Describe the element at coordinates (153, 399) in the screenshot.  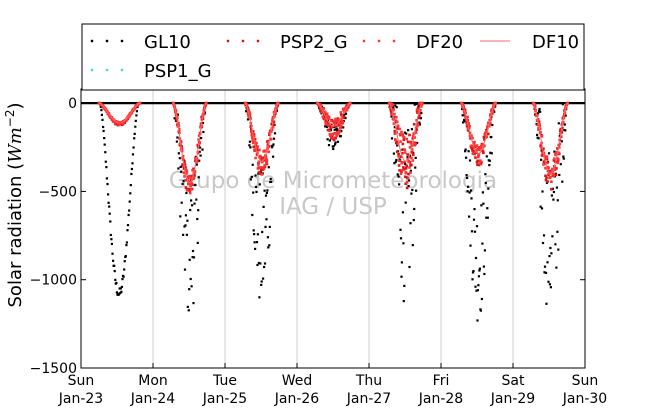
I see `x-tick-date: Jan-24` at that location.